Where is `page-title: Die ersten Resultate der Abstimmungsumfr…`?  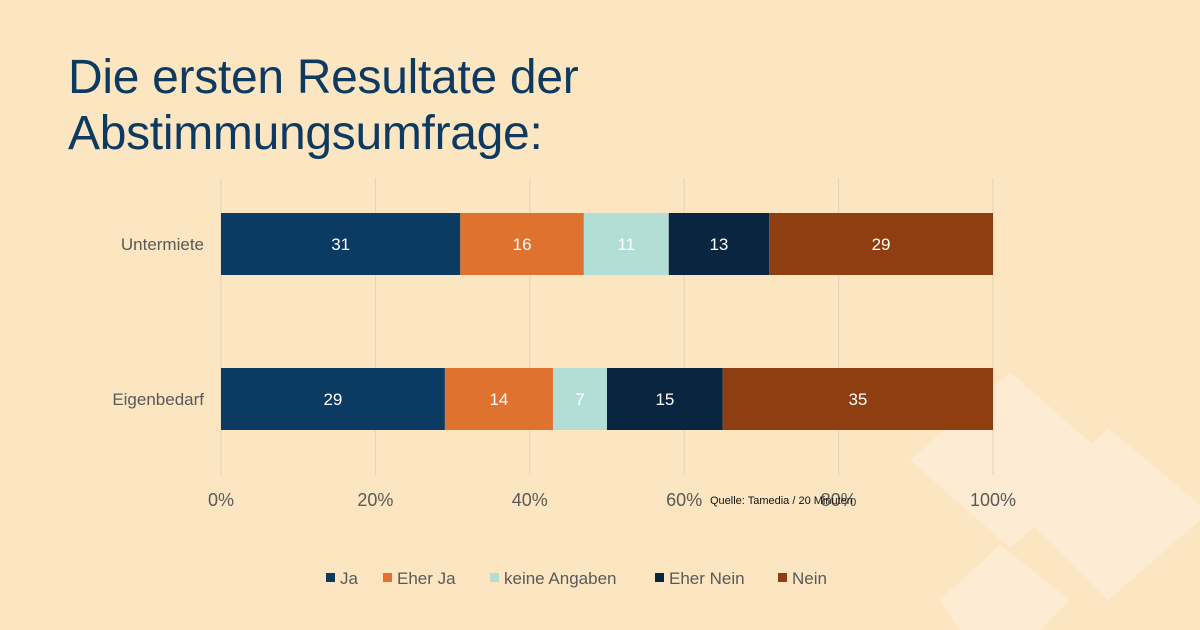
page-title: Die ersten Resultate der Abstimmungsumfr… is located at coordinates (518, 106).